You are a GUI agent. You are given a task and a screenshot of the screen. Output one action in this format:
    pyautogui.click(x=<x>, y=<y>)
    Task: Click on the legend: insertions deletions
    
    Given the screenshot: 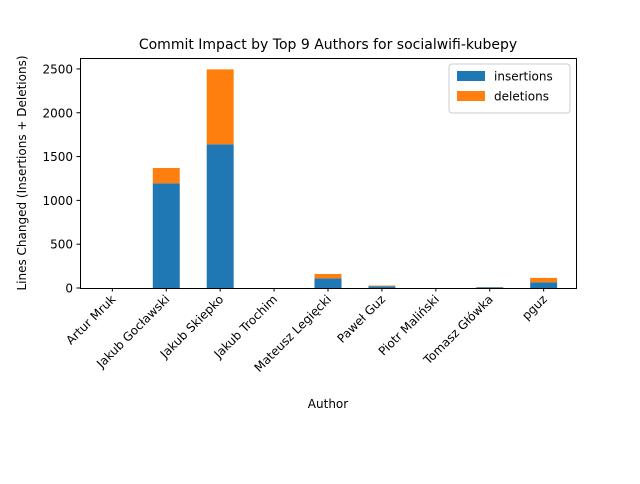 What is the action you would take?
    pyautogui.click(x=509, y=88)
    